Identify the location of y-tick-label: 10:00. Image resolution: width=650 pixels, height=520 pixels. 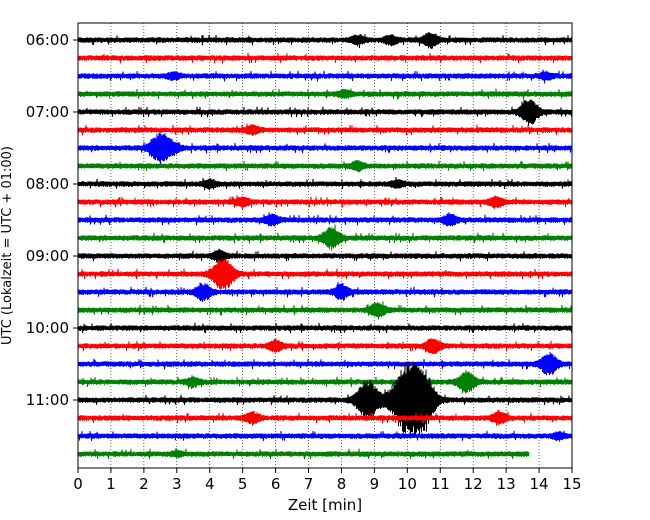
(47, 328).